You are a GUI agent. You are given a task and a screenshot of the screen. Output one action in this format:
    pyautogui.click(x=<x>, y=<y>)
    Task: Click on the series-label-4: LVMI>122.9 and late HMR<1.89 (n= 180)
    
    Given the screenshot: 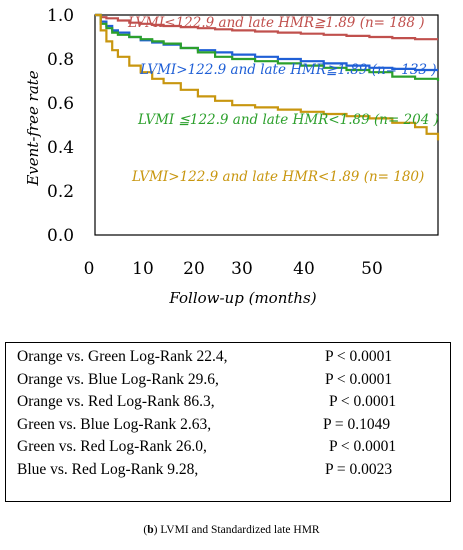 What is the action you would take?
    pyautogui.click(x=277, y=177)
    